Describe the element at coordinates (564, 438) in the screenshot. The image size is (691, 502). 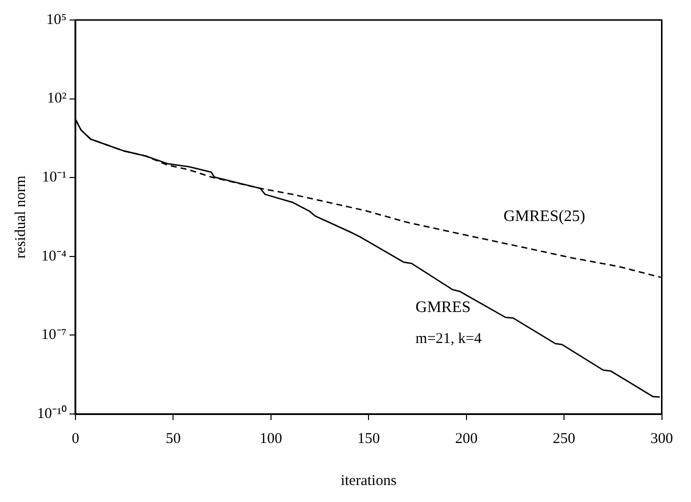
I see `x-tick-label: 250` at that location.